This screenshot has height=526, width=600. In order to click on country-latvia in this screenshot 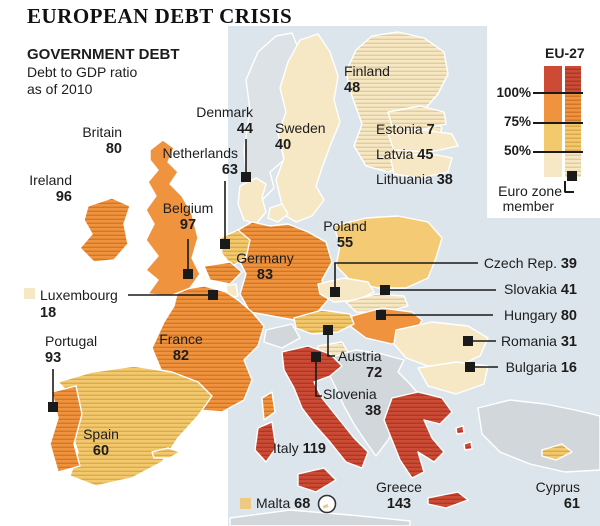, I will do `click(423, 141)`.